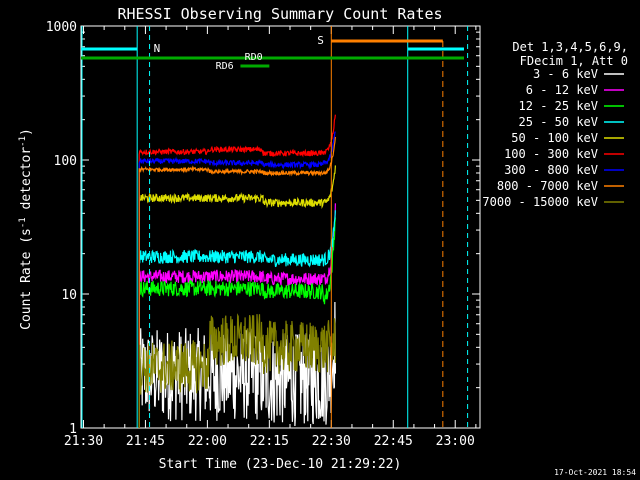 The height and width of the screenshot is (480, 640). I want to click on x-tick-label: 22:45, so click(393, 441).